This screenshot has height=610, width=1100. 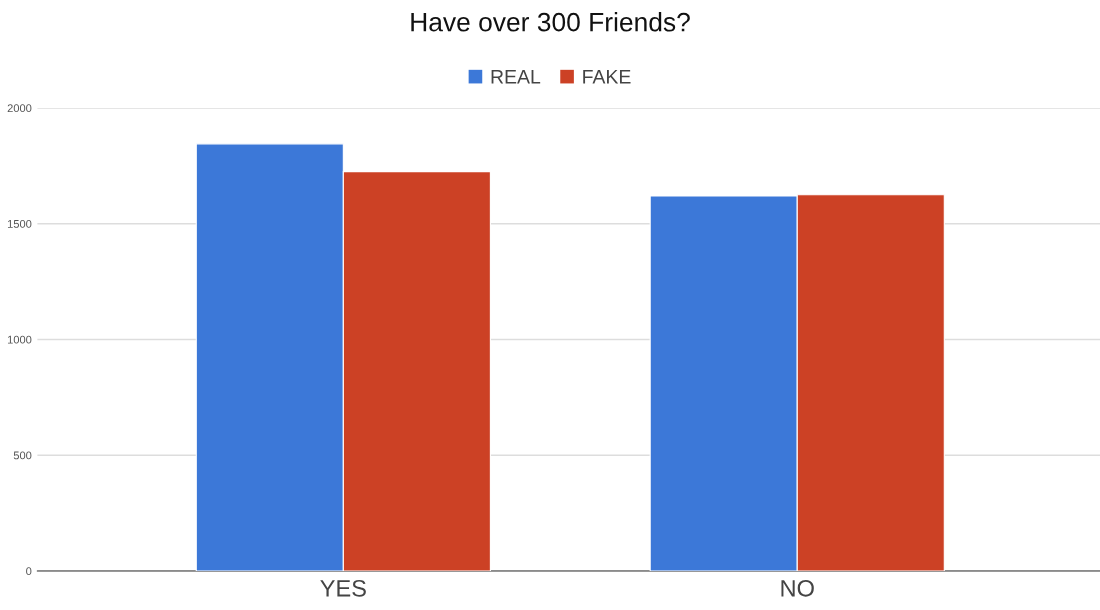 What do you see at coordinates (19, 339) in the screenshot?
I see `y-tick-label: 1000` at bounding box center [19, 339].